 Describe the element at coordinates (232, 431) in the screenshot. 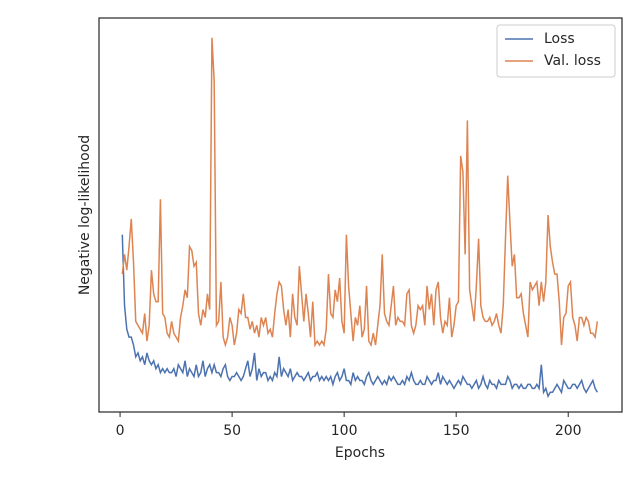

I see `x-tick-label: 50` at that location.